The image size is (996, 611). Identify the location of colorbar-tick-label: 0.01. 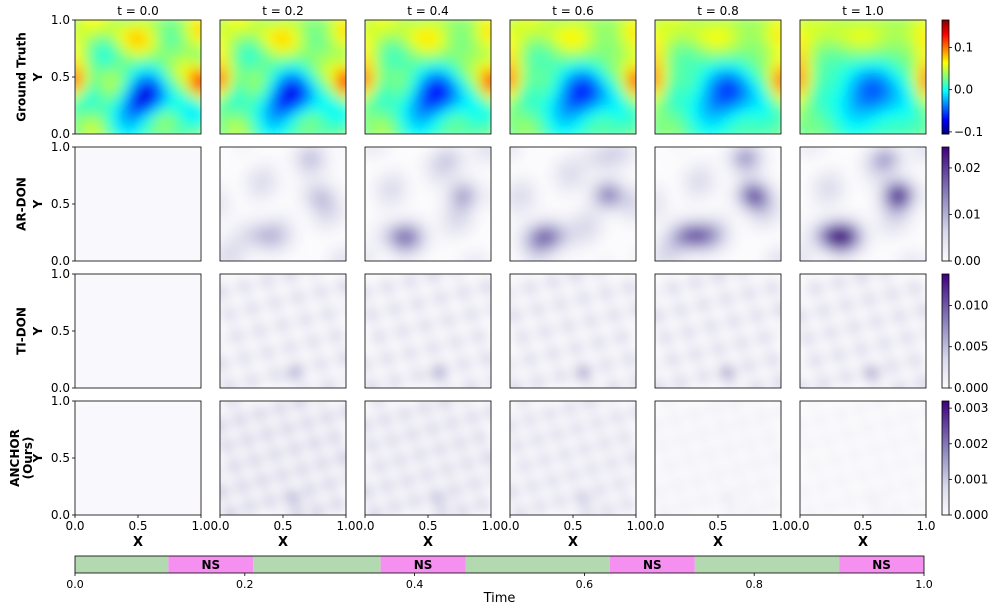
(967, 214).